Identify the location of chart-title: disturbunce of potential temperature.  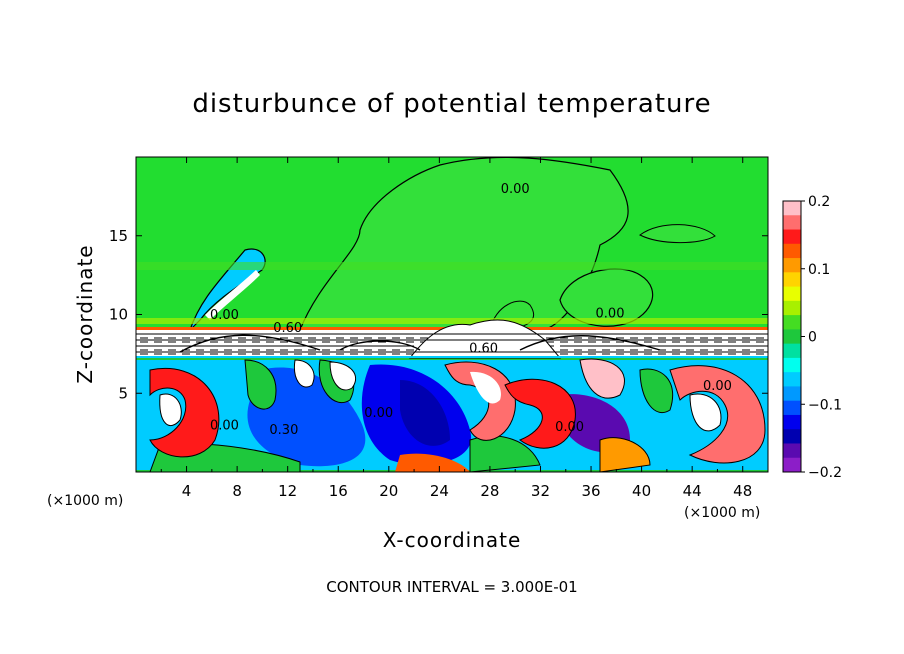
(451, 104).